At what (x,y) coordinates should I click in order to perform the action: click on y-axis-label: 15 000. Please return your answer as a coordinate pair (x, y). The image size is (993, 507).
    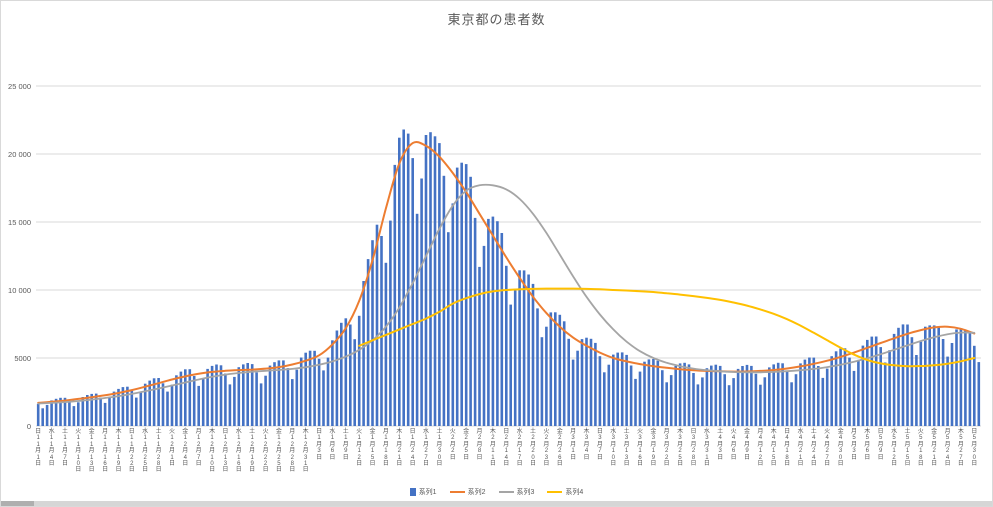
    Looking at the image, I should click on (19, 222).